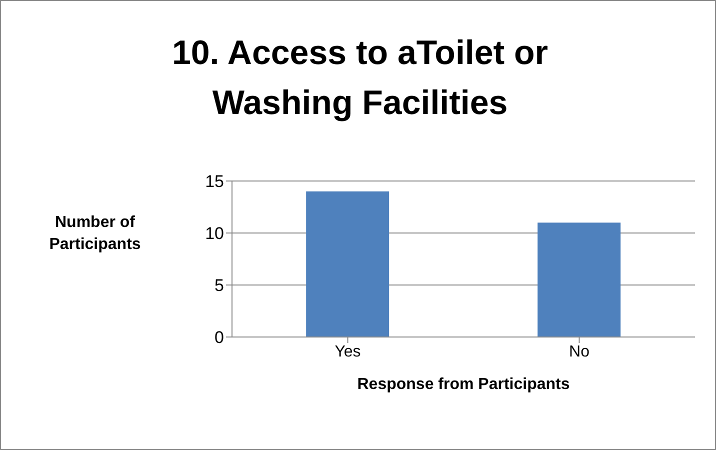 The height and width of the screenshot is (450, 716). What do you see at coordinates (95, 234) in the screenshot?
I see `y-axis-title: Number of Participants` at bounding box center [95, 234].